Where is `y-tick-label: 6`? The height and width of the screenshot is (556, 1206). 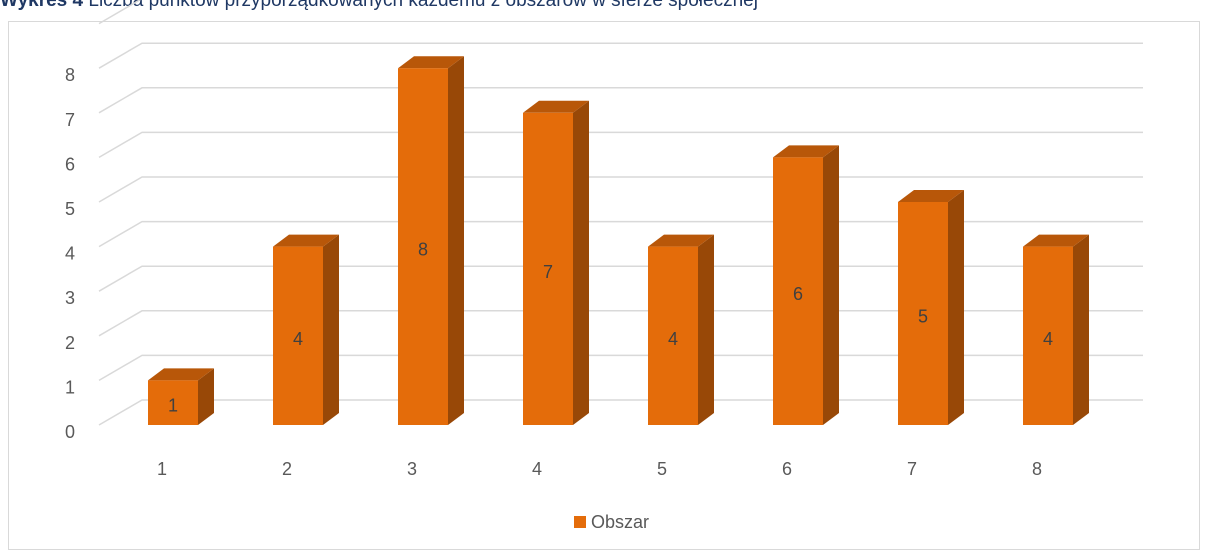
y-tick-label: 6 is located at coordinates (70, 164).